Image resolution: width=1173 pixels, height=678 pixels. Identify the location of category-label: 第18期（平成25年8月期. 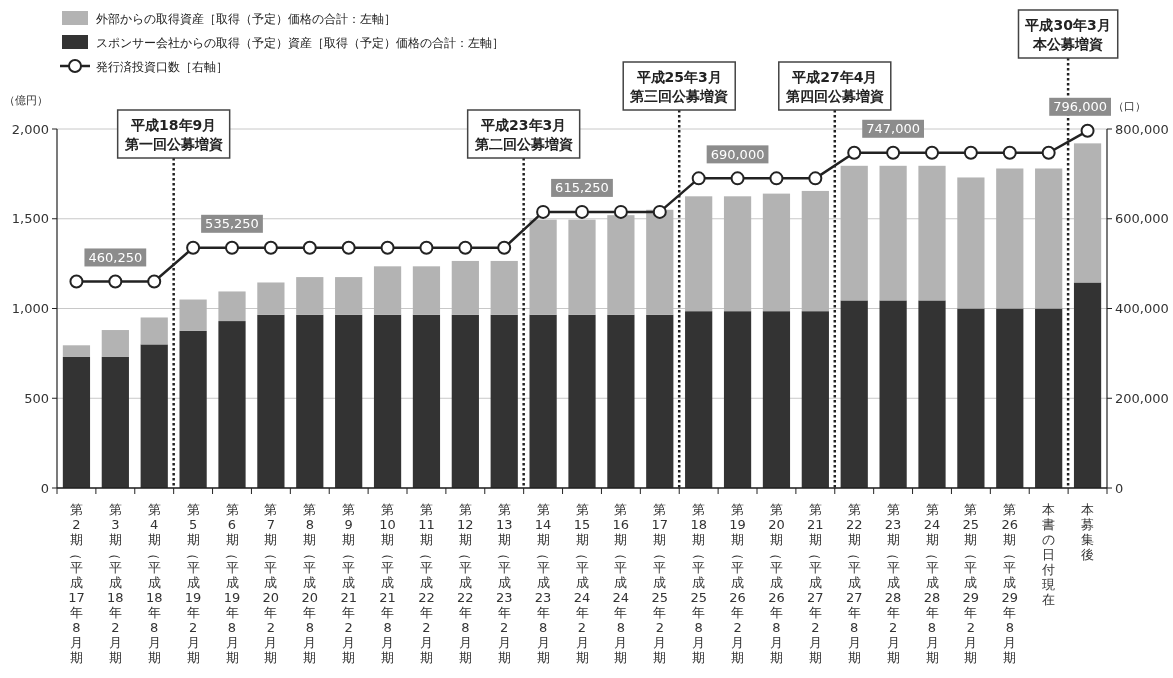
(698, 583).